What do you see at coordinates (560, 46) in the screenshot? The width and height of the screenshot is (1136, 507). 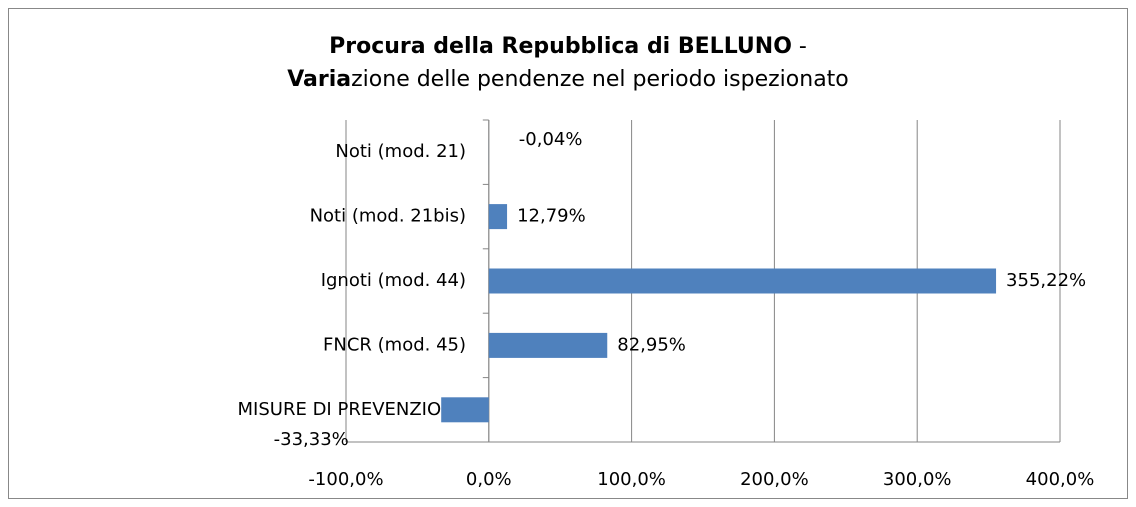 I see `title-run: Procura della Repubblica di BELLUNO` at bounding box center [560, 46].